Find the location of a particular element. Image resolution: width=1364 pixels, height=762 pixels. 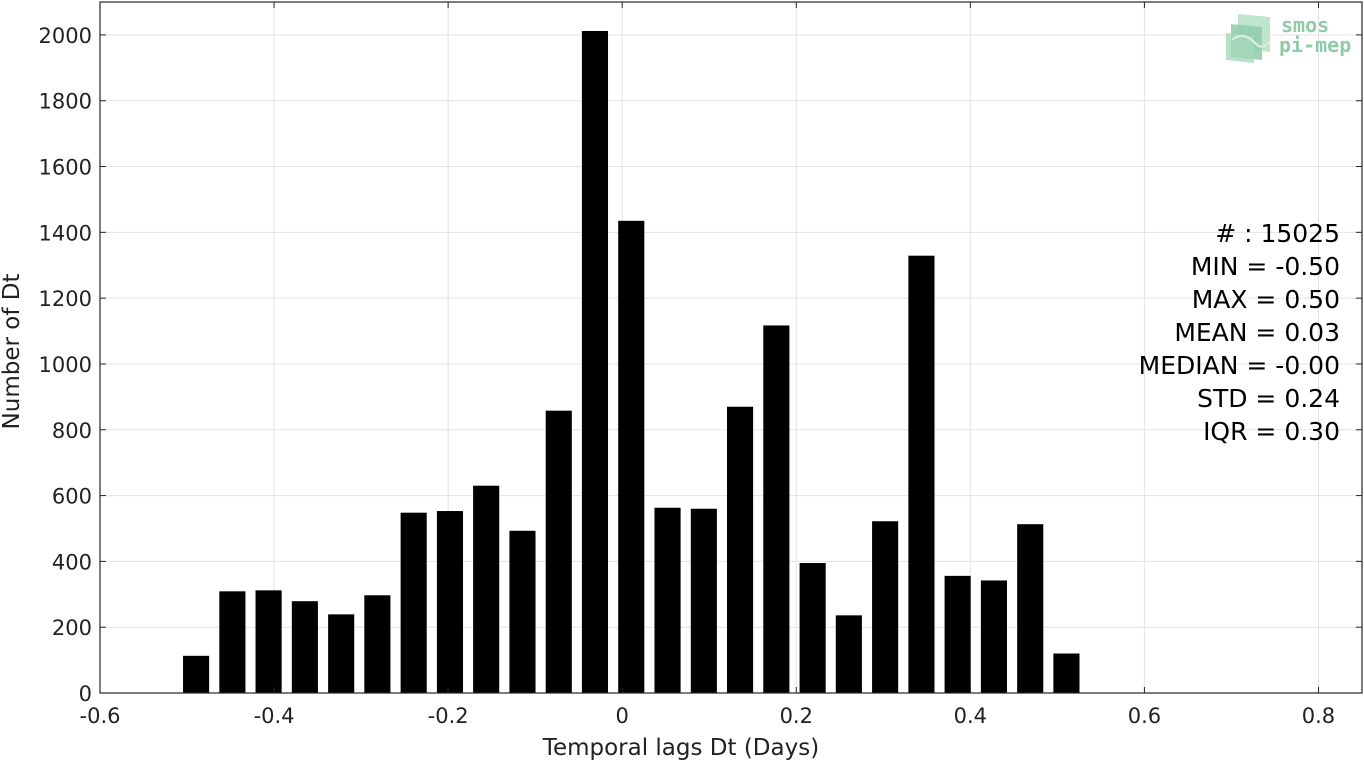

smos-pi-mep-logo: smos pi-mep is located at coordinates (1288, 38).